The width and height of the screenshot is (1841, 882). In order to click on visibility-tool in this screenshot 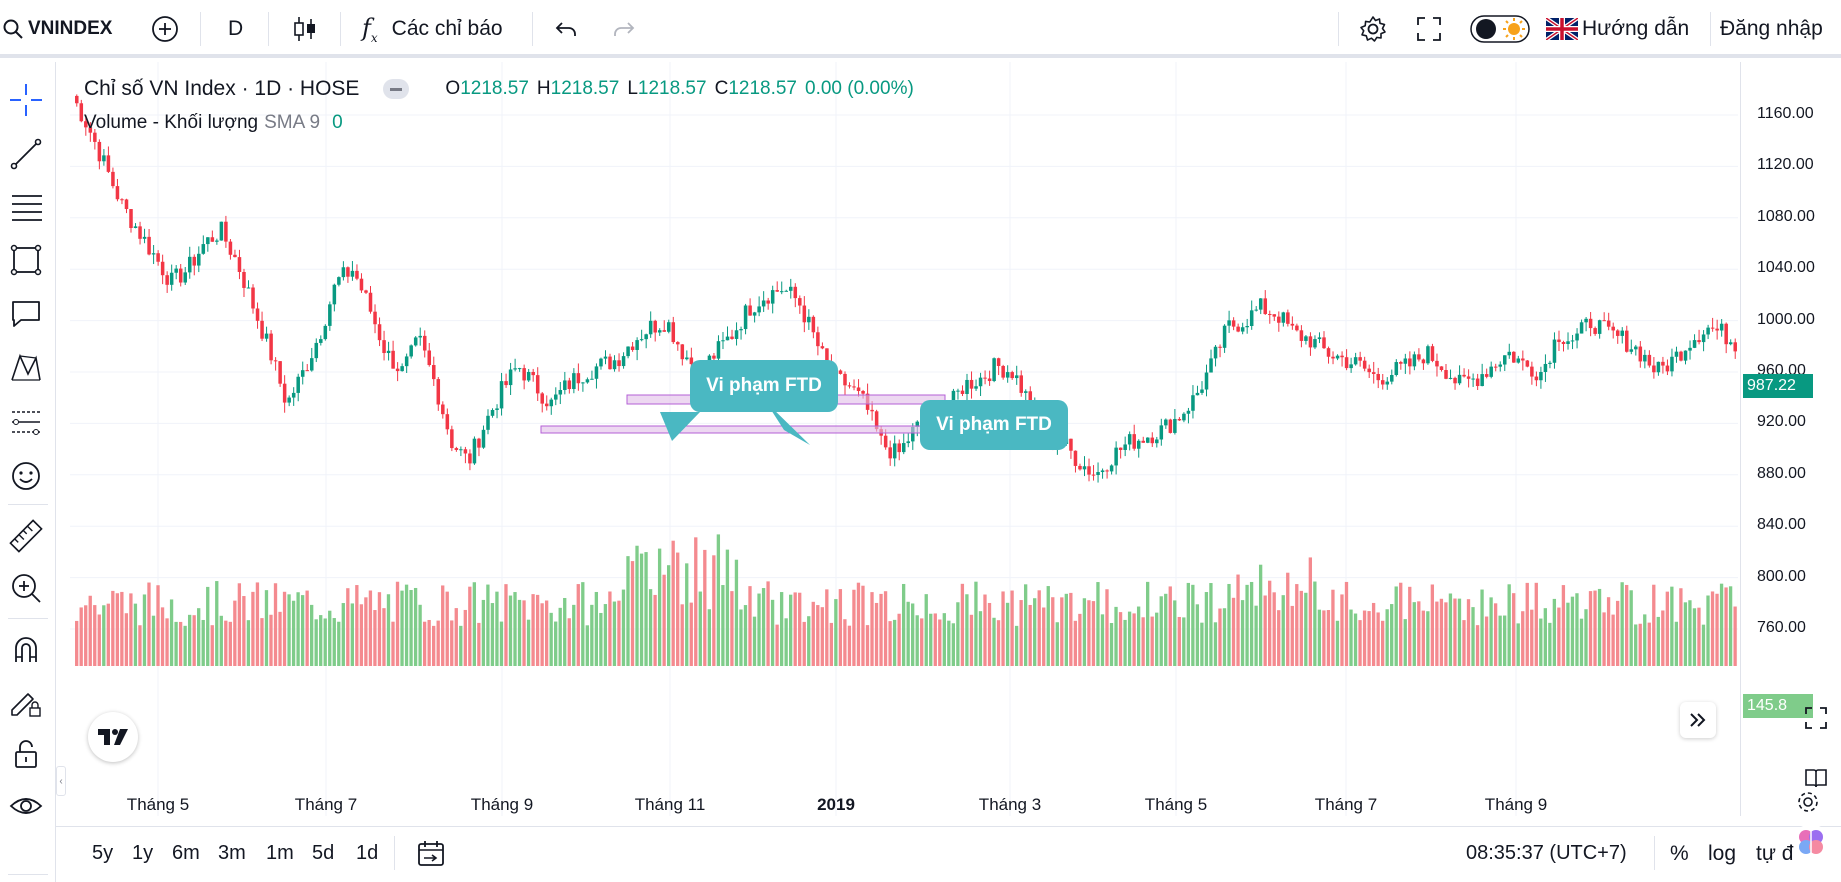, I will do `click(26, 806)`.